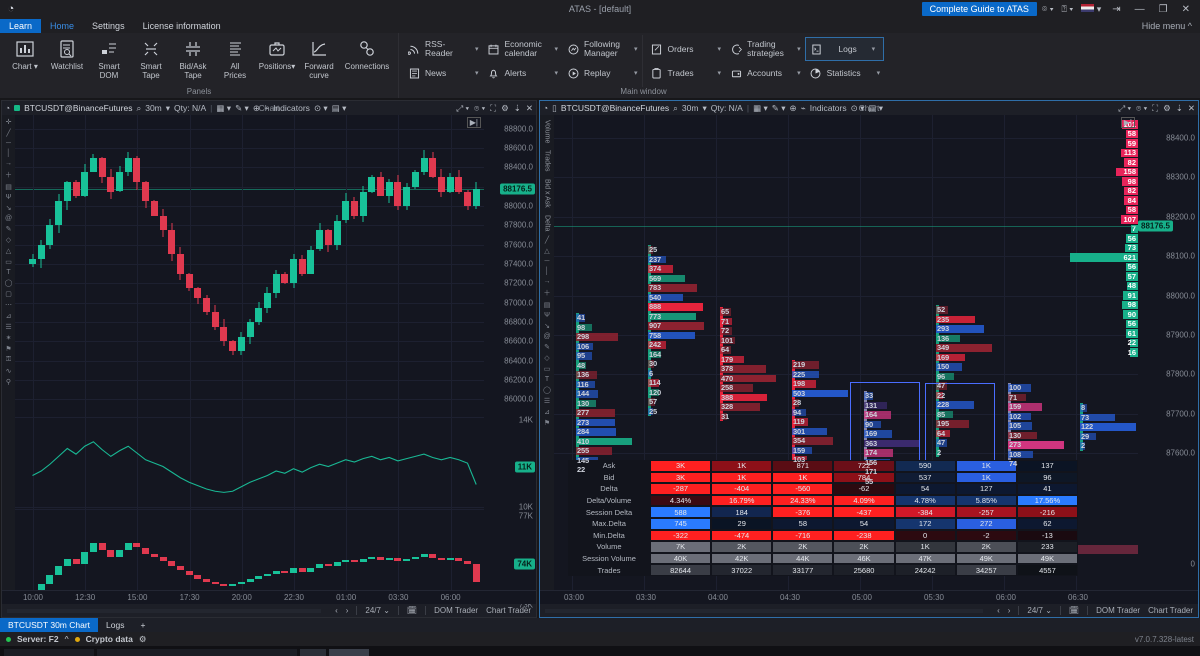 The height and width of the screenshot is (656, 1200). I want to click on footprint-cluster: 8 73 122 29 2, so click(1109, 427).